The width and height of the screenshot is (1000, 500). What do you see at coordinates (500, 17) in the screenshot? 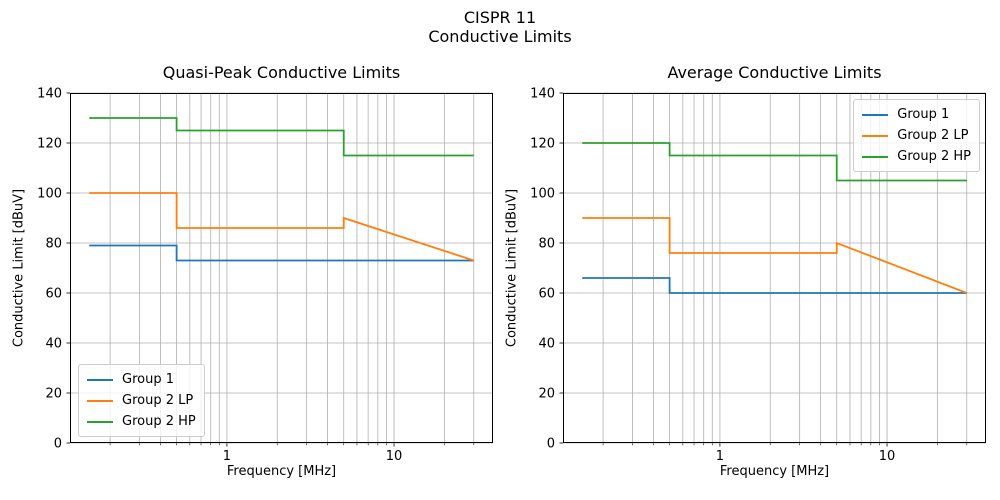
I see `suptitle-line-1: CISPR 11` at bounding box center [500, 17].